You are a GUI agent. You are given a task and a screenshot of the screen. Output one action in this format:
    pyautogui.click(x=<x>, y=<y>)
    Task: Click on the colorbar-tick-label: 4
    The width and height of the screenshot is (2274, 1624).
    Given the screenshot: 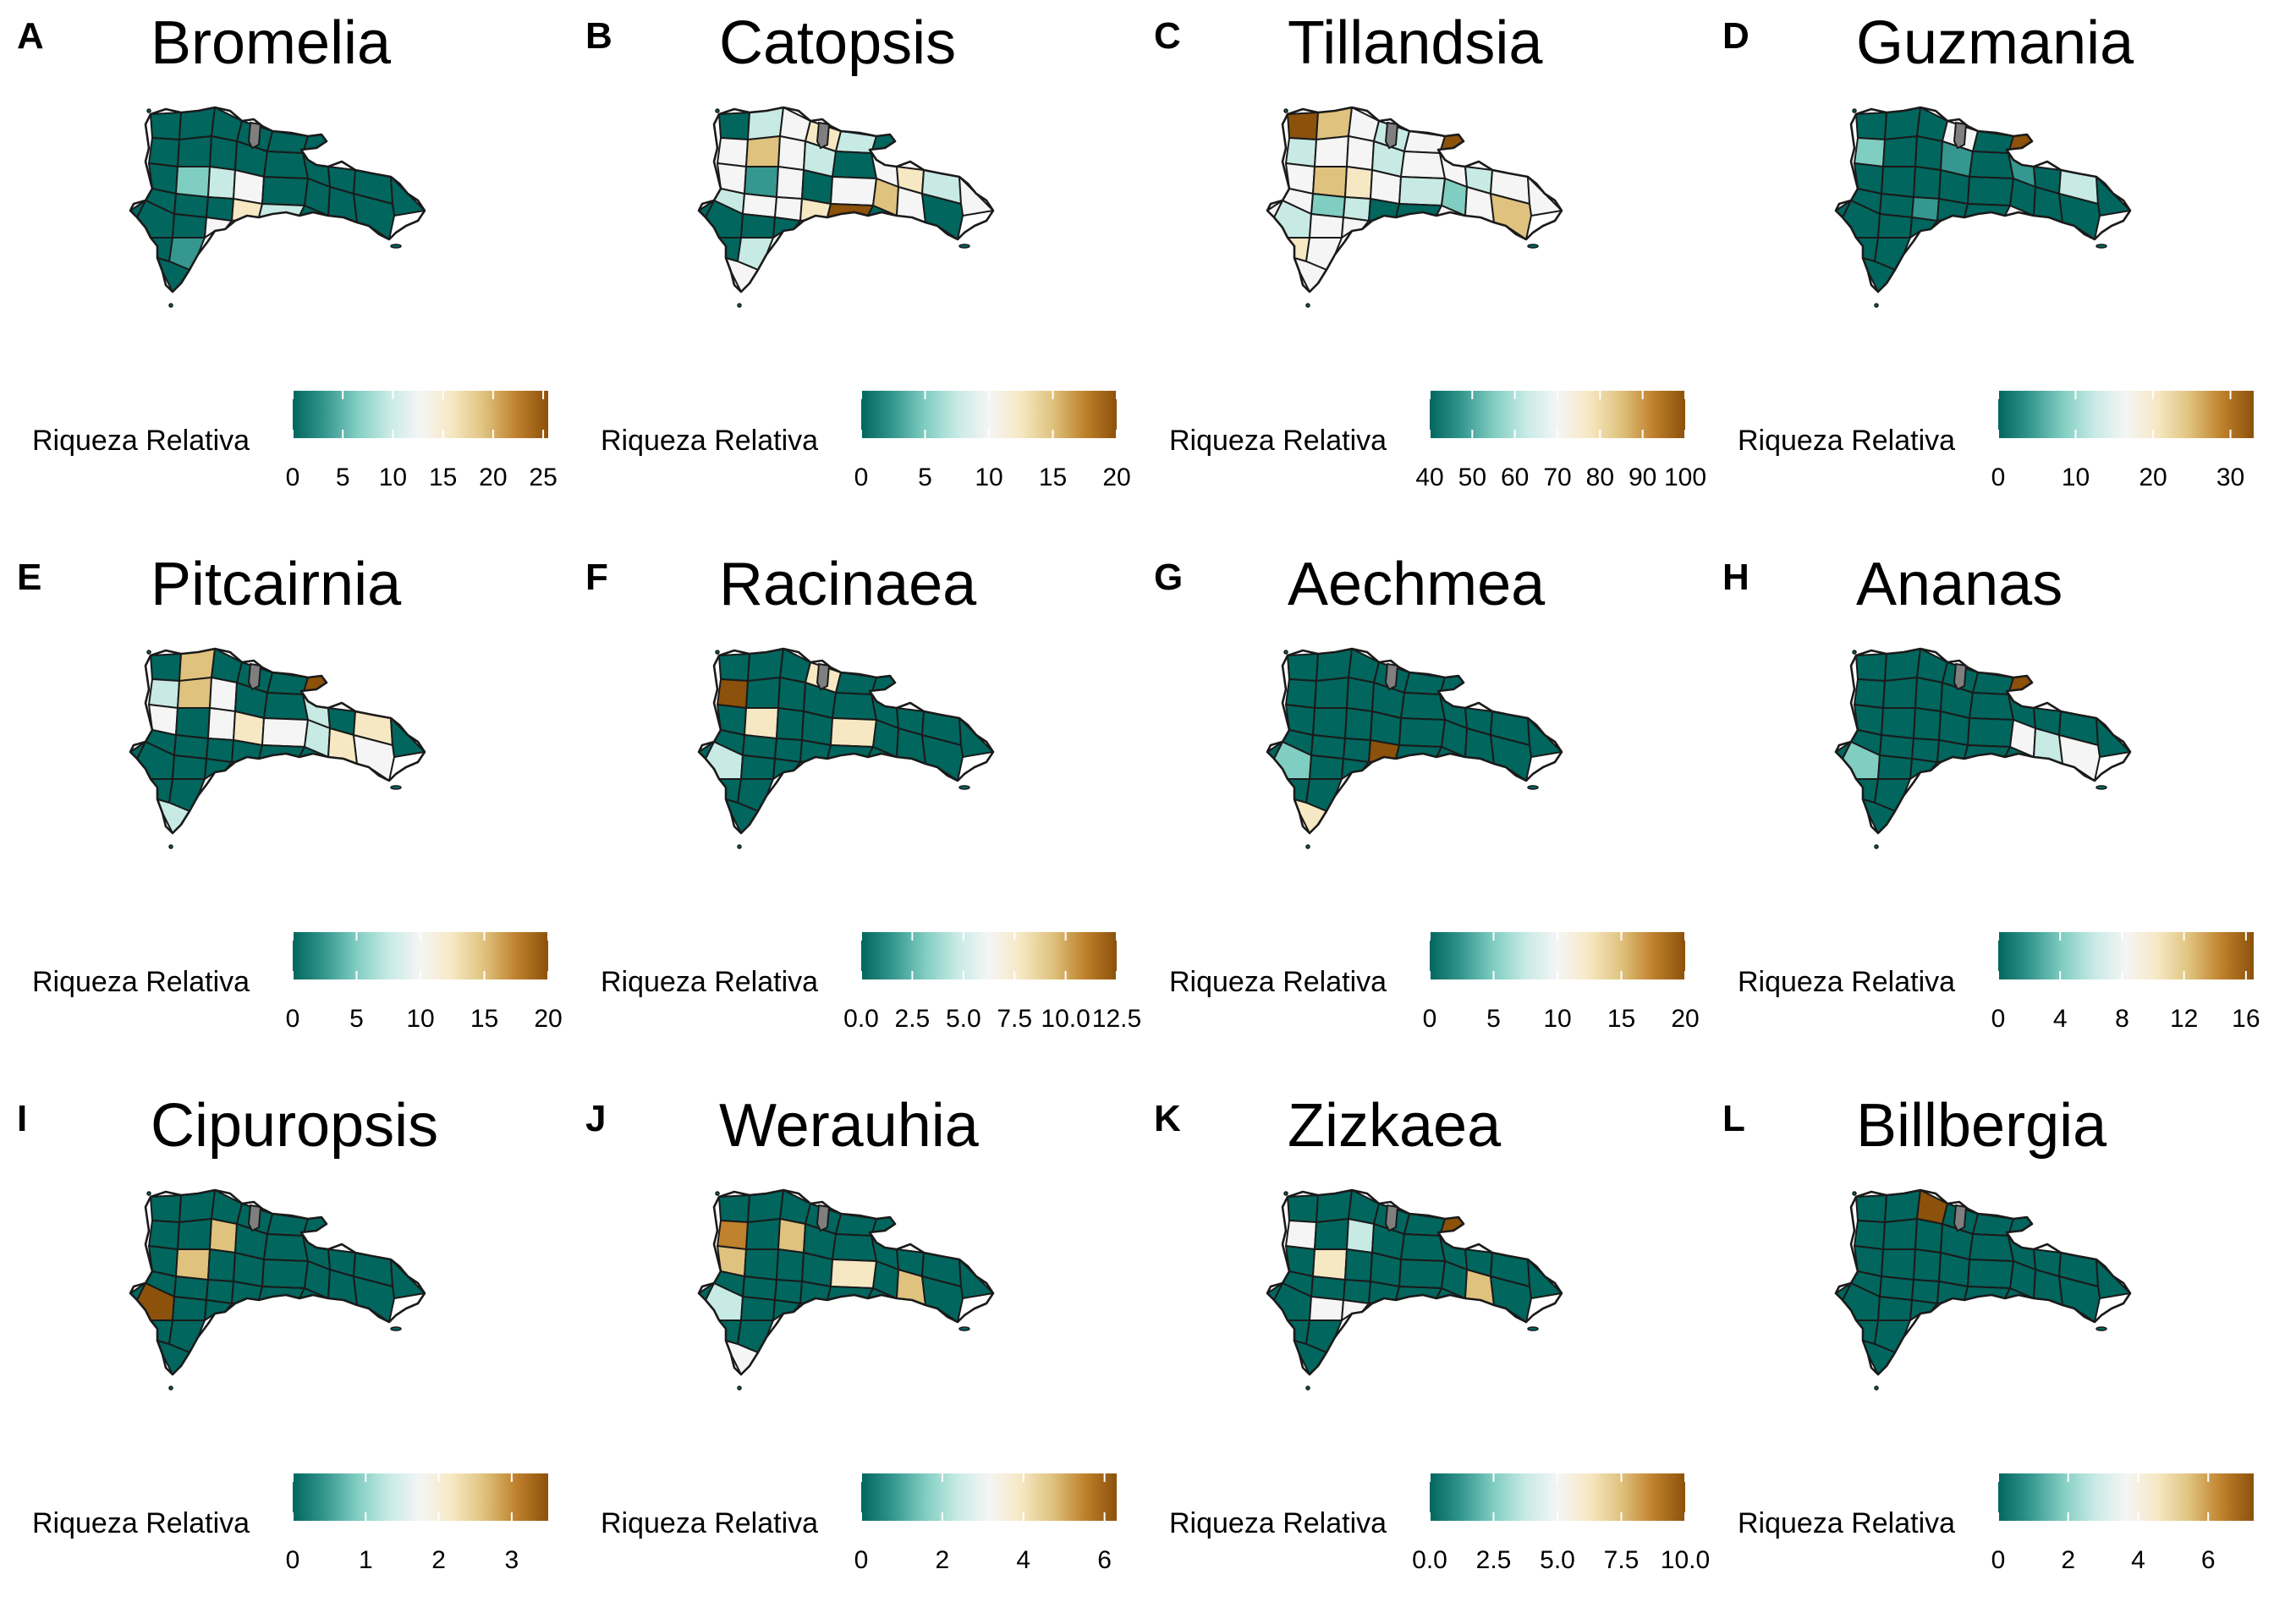 What is the action you would take?
    pyautogui.click(x=1023, y=1561)
    